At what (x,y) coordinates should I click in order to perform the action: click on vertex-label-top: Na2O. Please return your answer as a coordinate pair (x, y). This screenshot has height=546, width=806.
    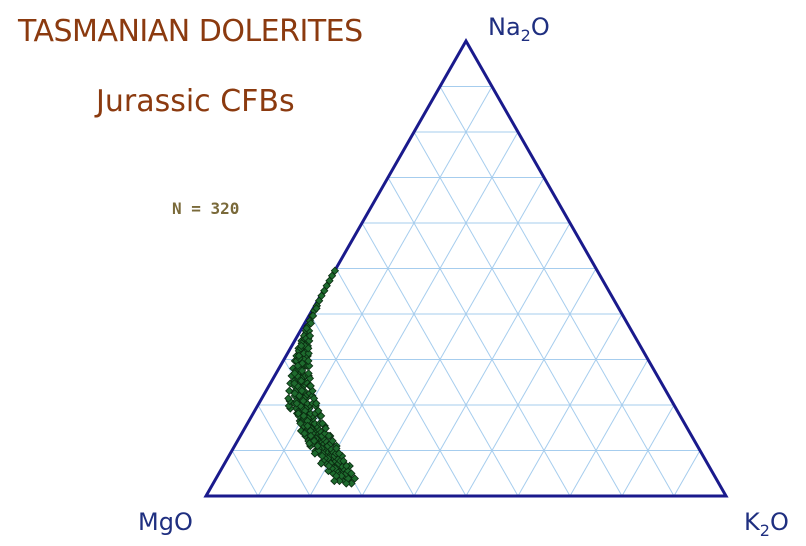
    Looking at the image, I should click on (519, 29).